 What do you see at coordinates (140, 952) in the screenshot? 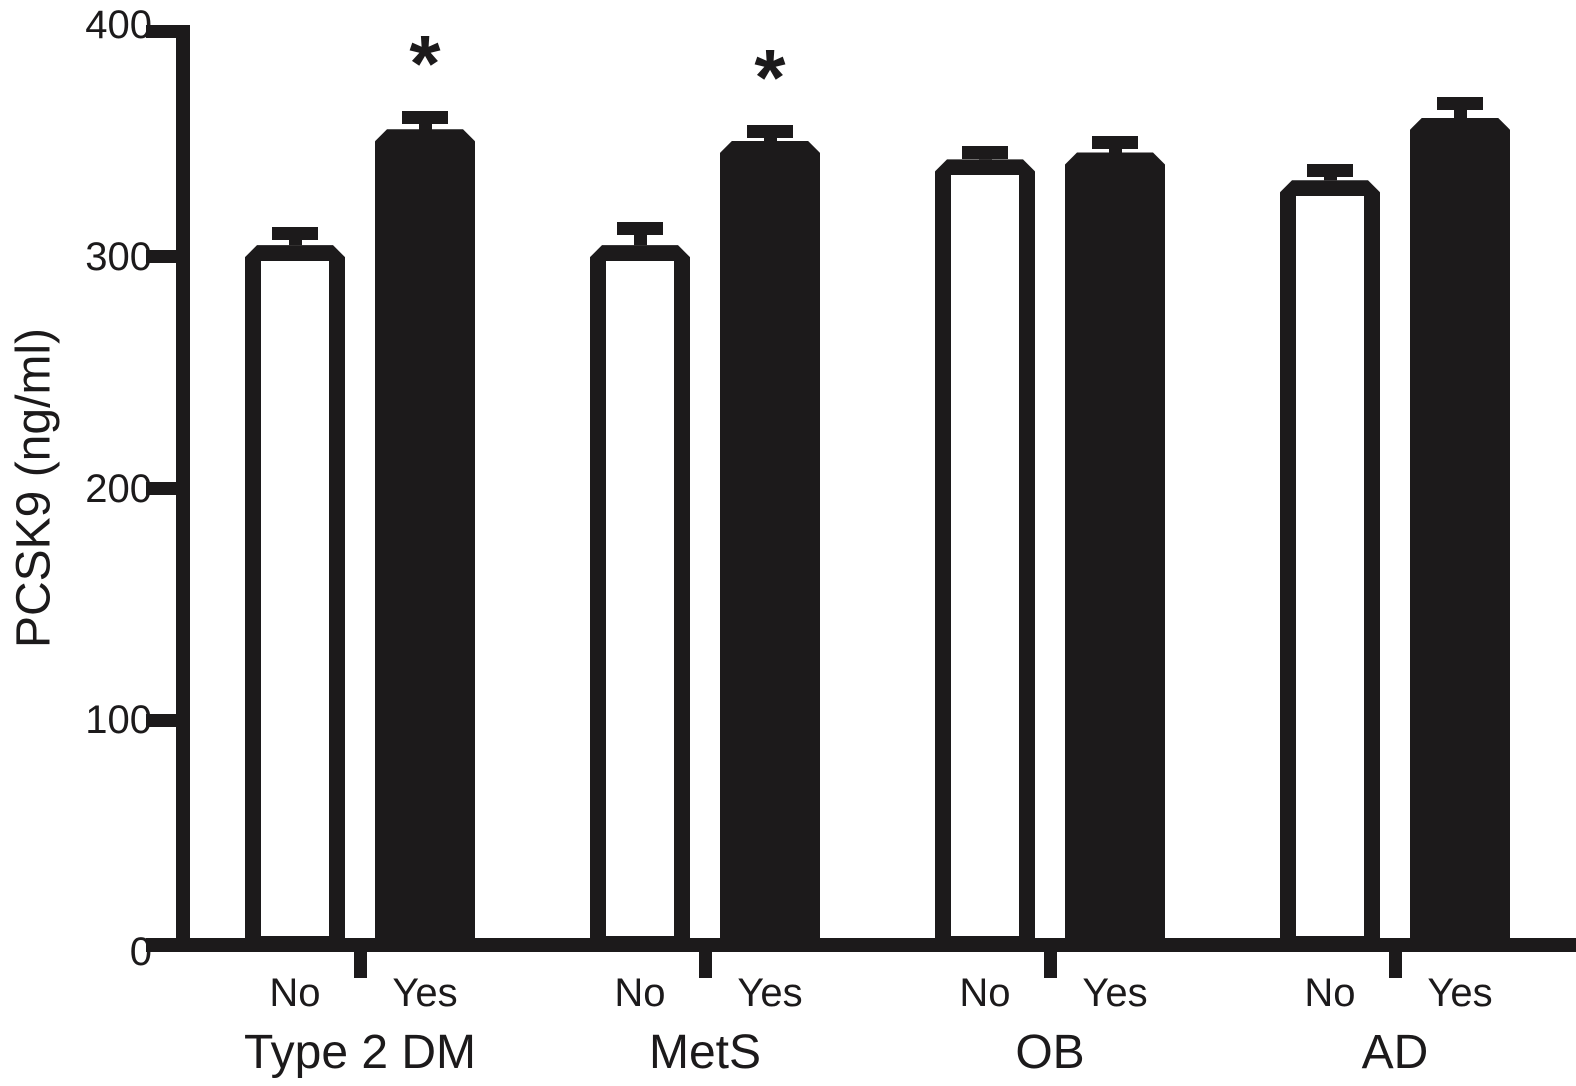
I see `y-axis-tick-label: 0` at bounding box center [140, 952].